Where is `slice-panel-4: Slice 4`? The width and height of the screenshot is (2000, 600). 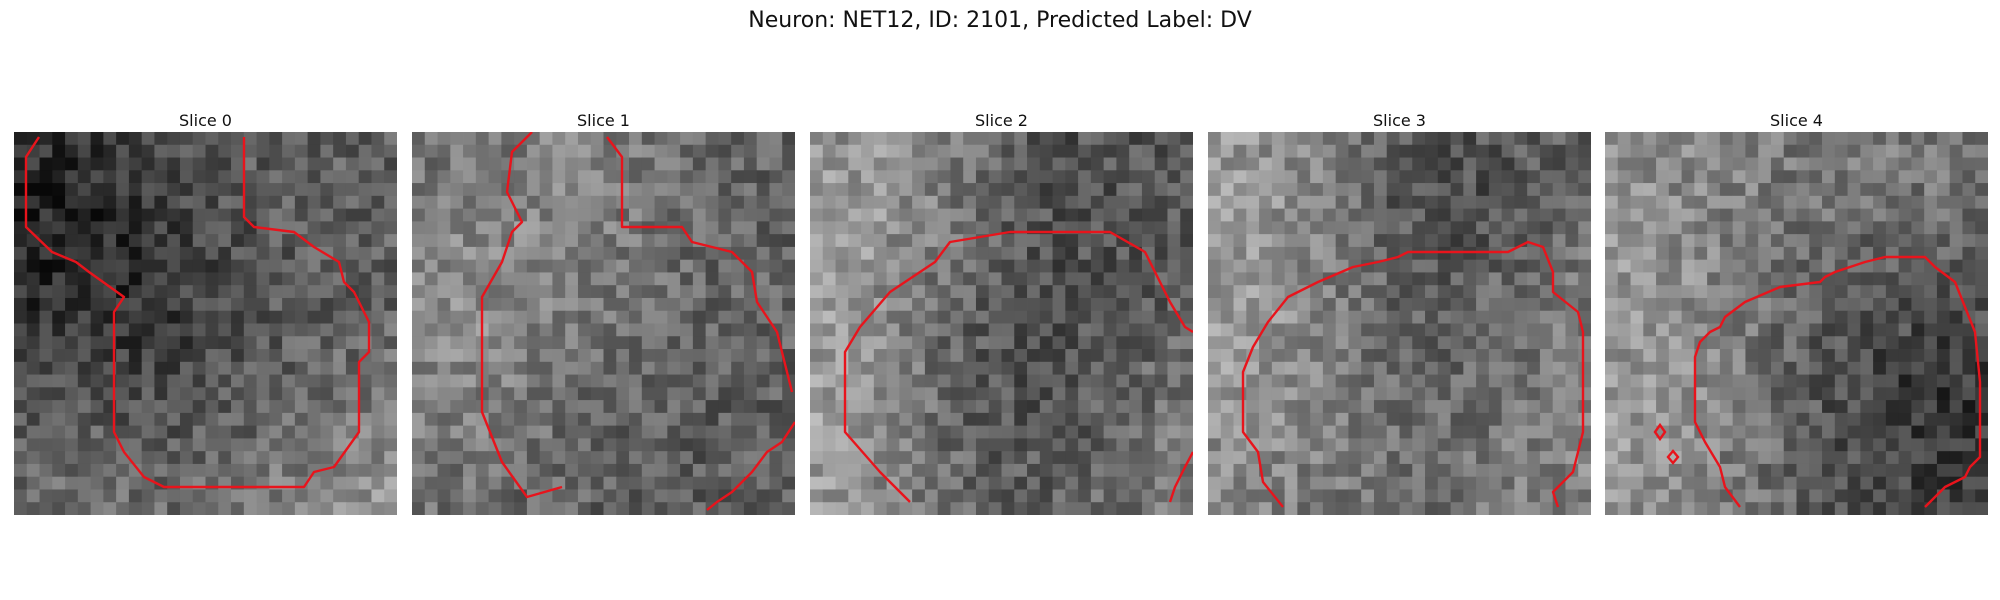
slice-panel-4: Slice 4 is located at coordinates (1796, 312).